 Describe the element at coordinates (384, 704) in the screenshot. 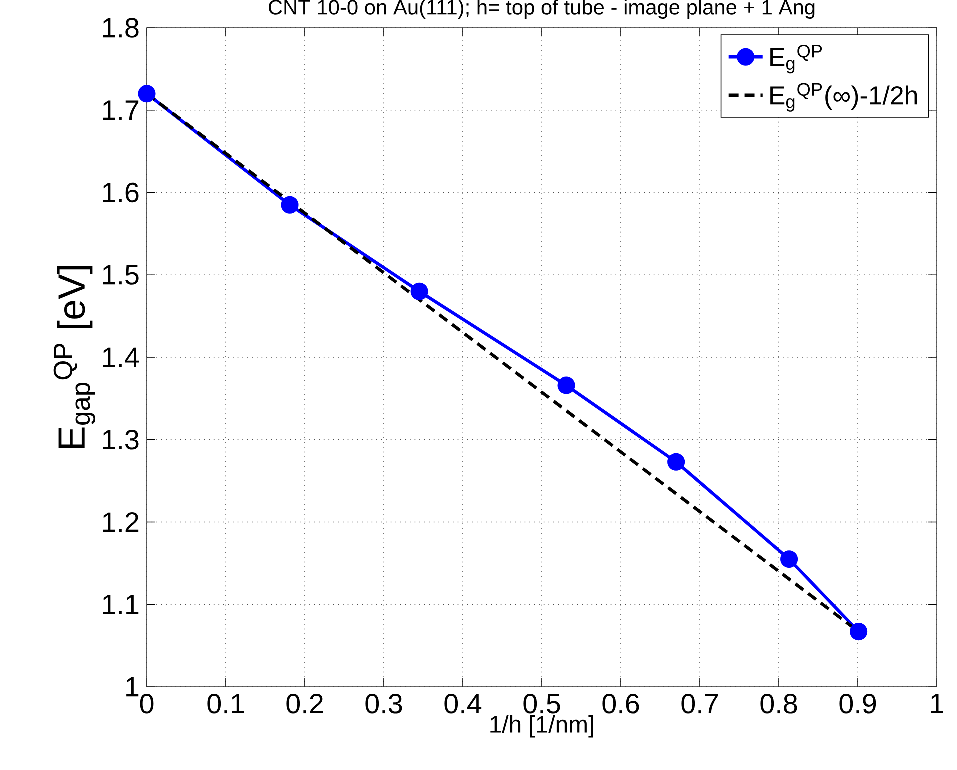

I see `x-tick-label: 0.3` at that location.